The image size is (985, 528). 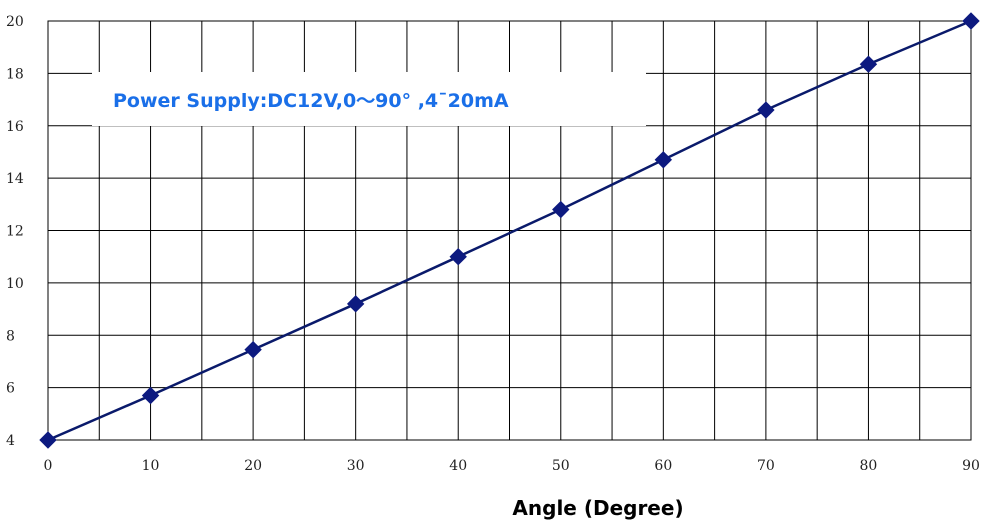 I want to click on y-tick-label: 4, so click(x=10, y=441).